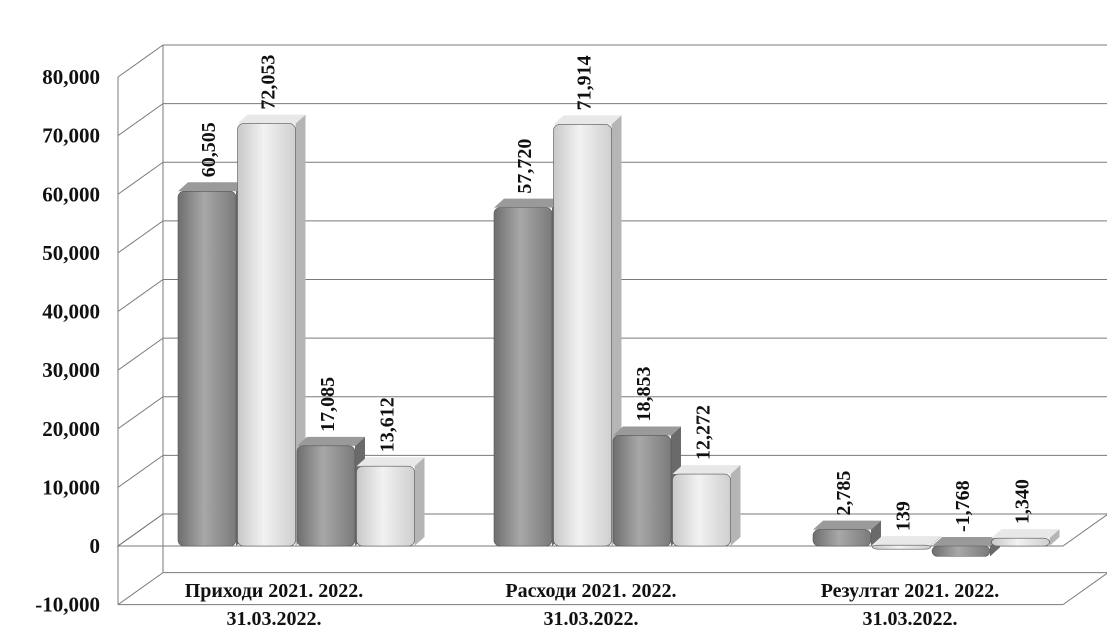 The width and height of the screenshot is (1107, 632). Describe the element at coordinates (71, 253) in the screenshot. I see `y-tick-label: 50,000` at that location.